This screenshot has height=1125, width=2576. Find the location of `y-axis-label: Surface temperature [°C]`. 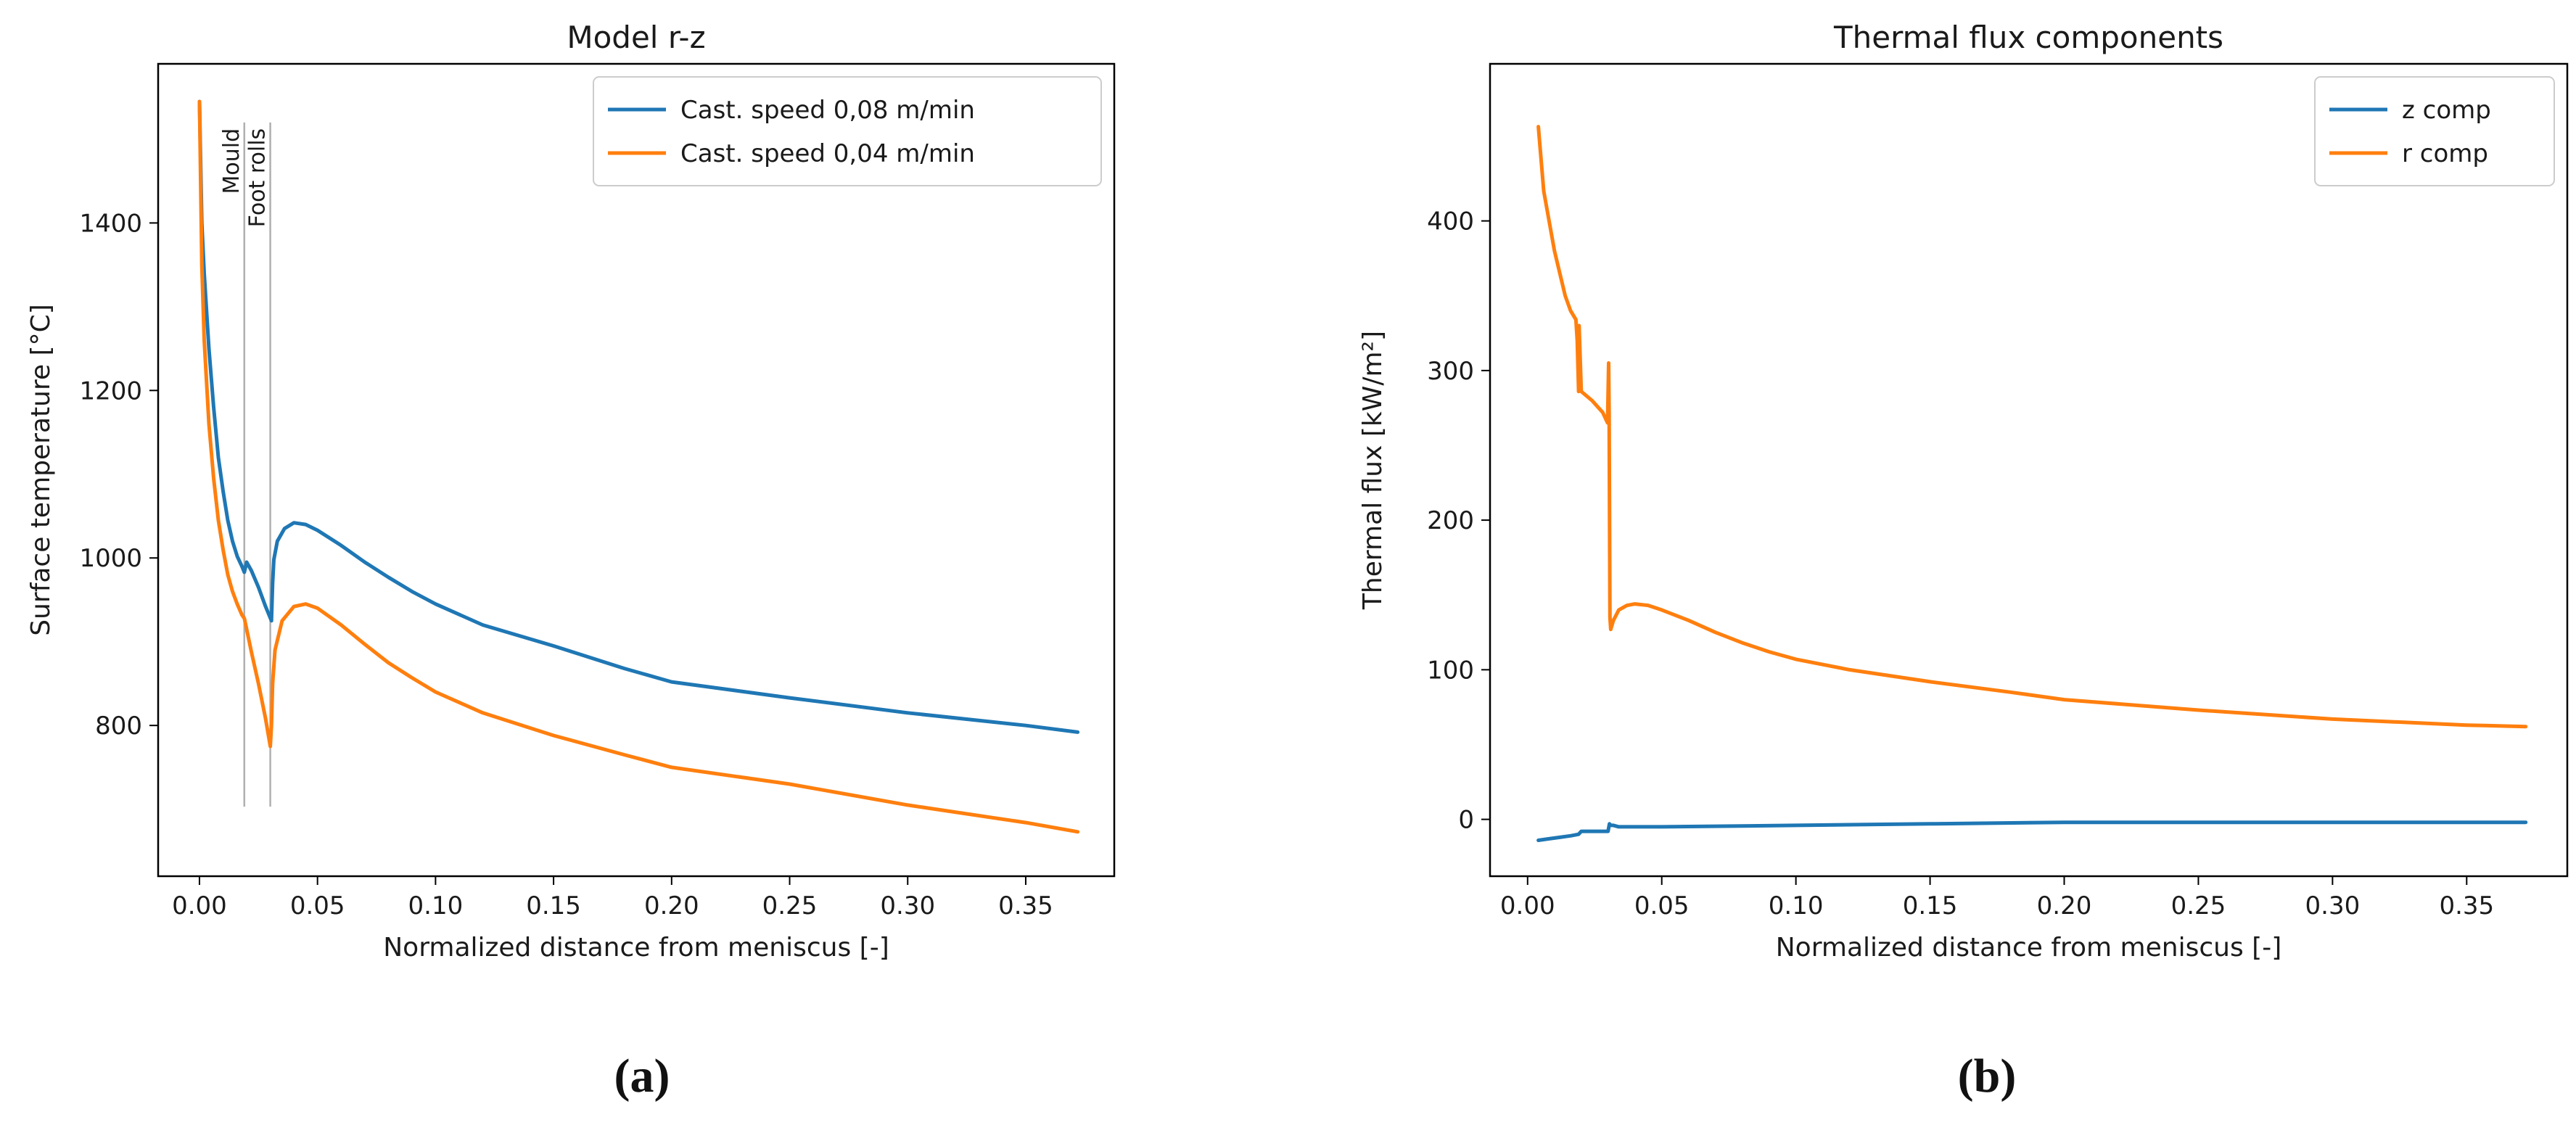

y-axis-label: Surface temperature [°C] is located at coordinates (41, 470).